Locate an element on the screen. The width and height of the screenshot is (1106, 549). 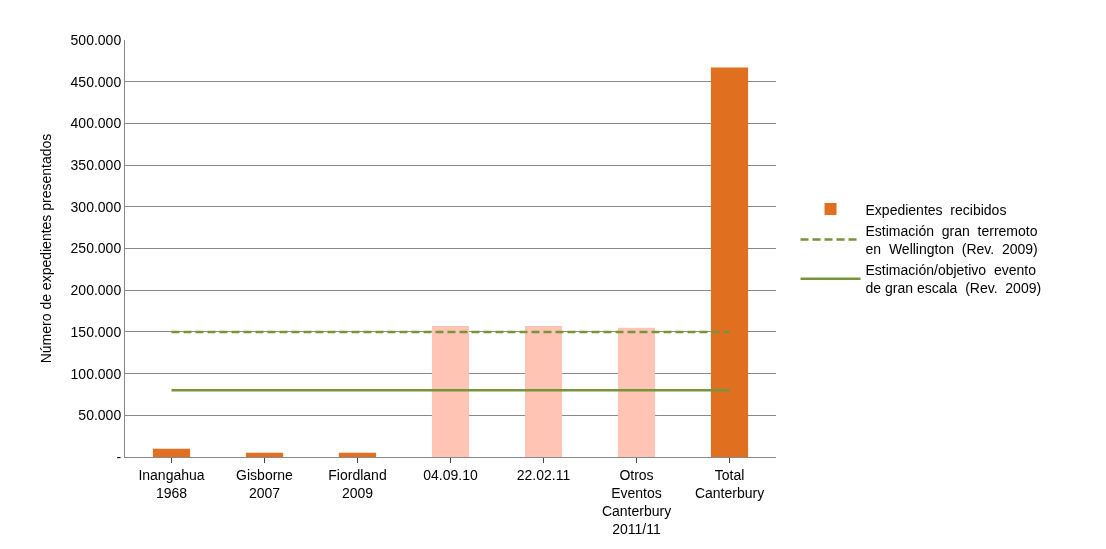
x-tick-label: 22.02.11 is located at coordinates (543, 474).